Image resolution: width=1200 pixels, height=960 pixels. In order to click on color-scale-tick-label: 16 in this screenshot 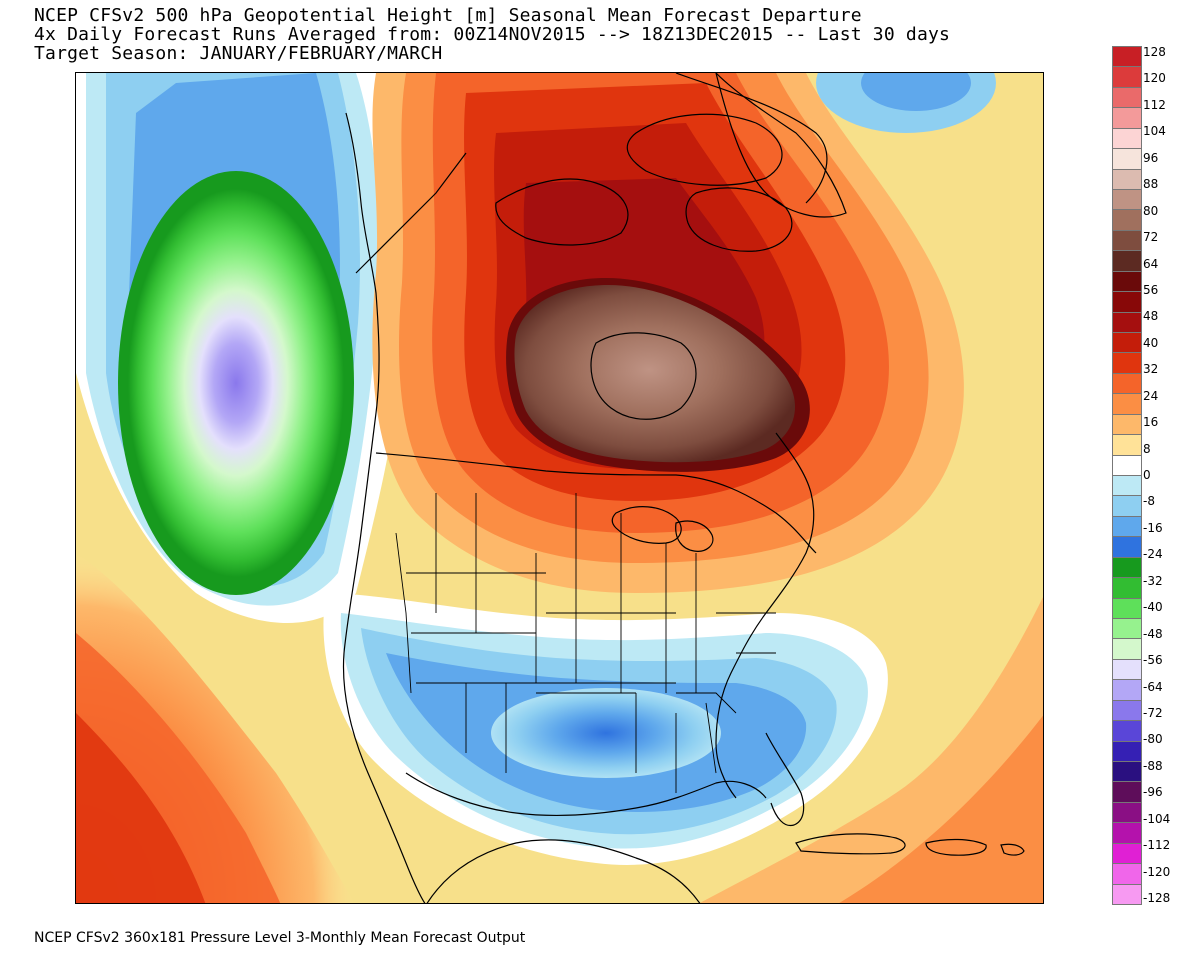, I will do `click(1151, 422)`.